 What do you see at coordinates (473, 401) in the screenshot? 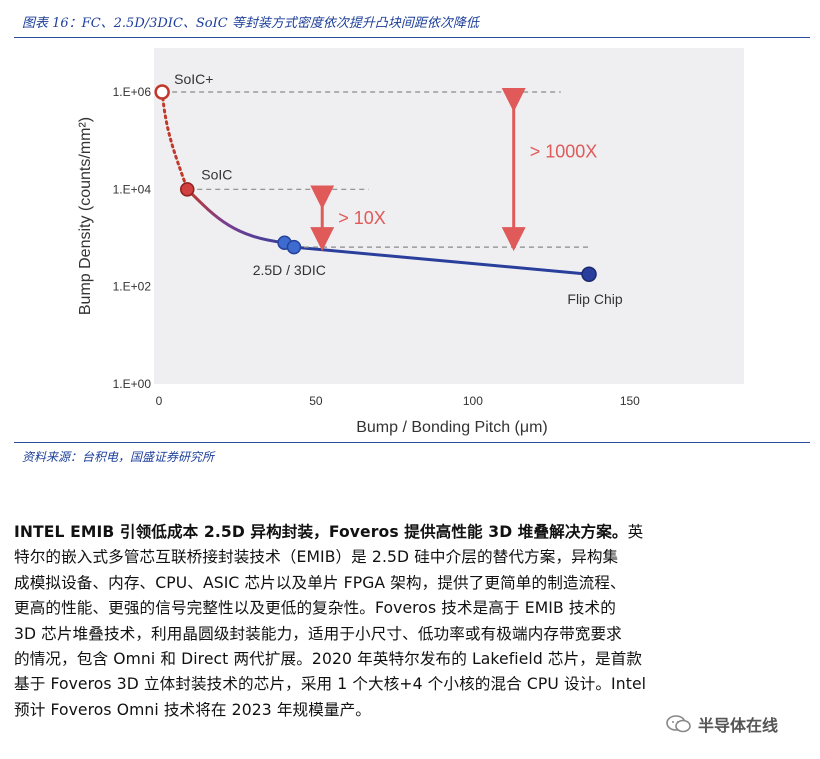
I see `x-tick-label: 100` at bounding box center [473, 401].